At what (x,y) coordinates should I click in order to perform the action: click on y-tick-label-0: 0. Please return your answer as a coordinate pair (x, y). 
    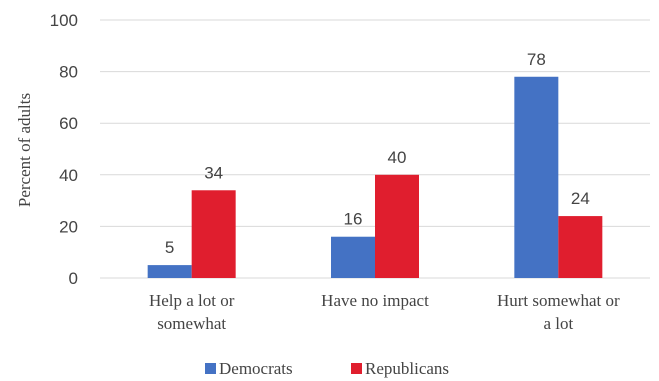
    Looking at the image, I should click on (73, 278).